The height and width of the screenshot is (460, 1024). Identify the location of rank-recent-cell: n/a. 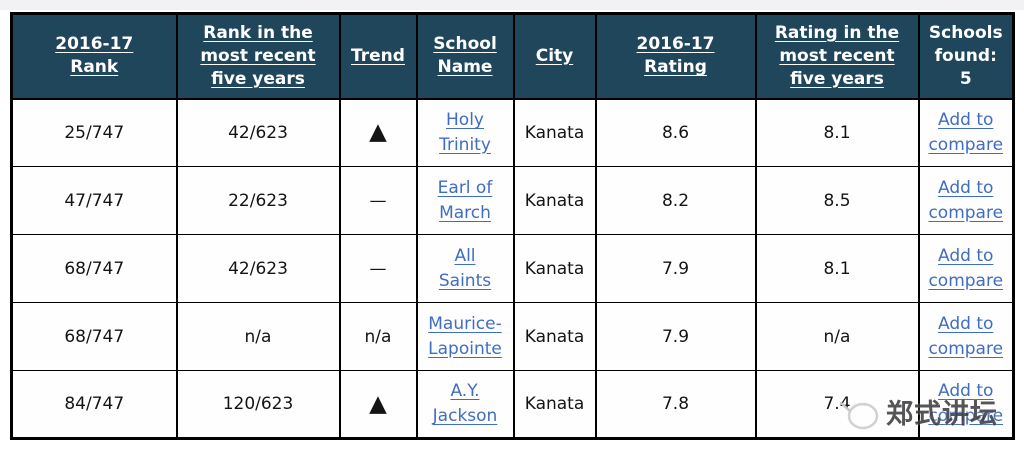
(258, 336).